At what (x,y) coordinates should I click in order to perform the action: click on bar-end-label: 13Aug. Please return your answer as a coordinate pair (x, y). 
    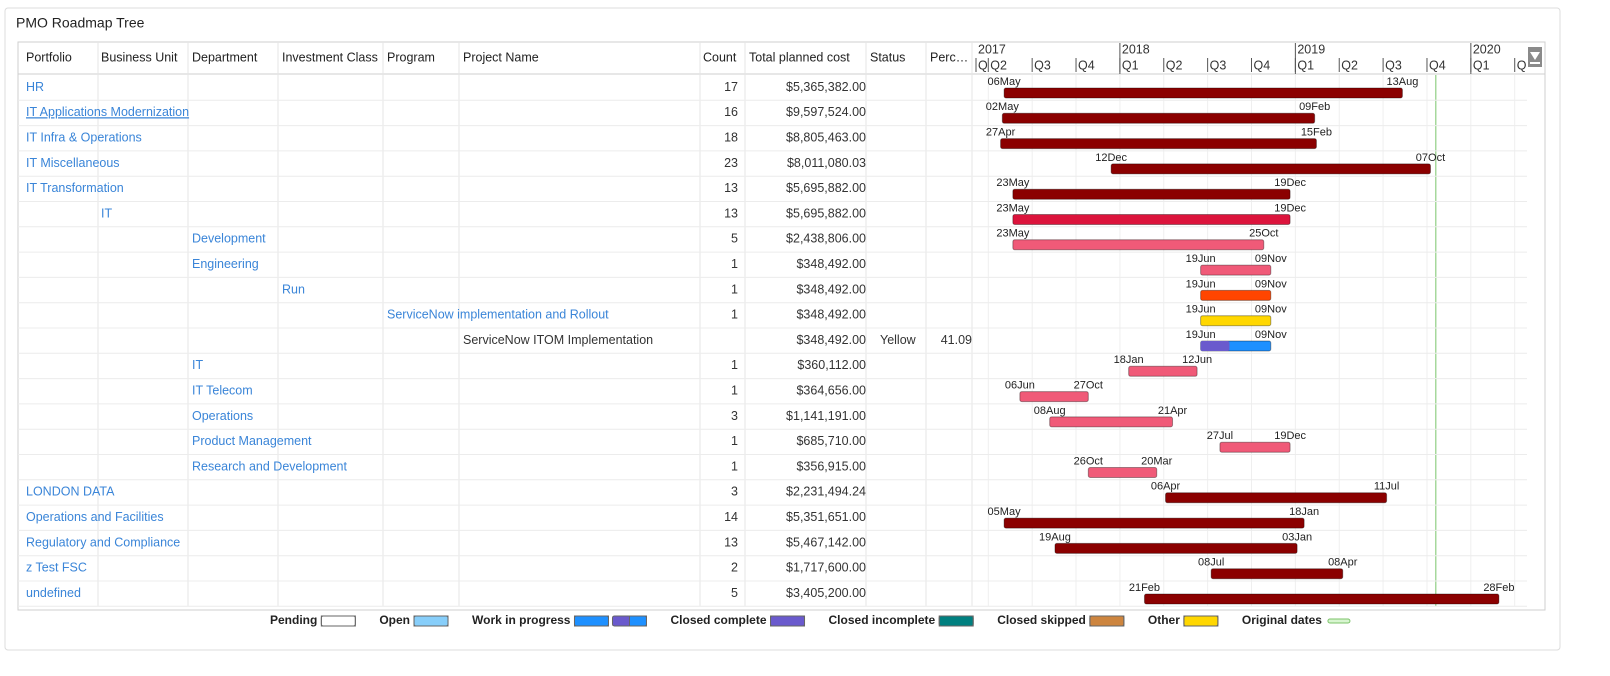
    Looking at the image, I should click on (1403, 82).